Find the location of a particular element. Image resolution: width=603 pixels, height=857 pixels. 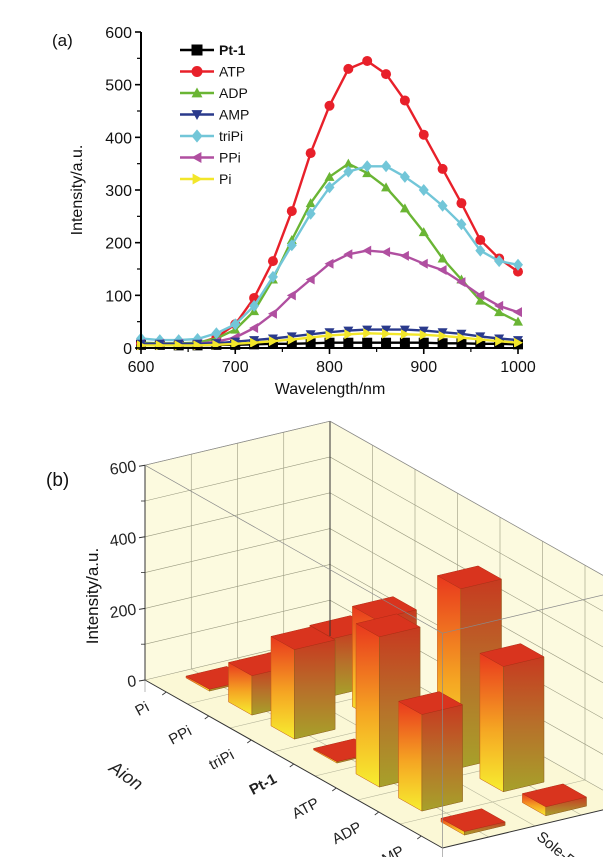

y-tick-label: 200 is located at coordinates (118, 244).